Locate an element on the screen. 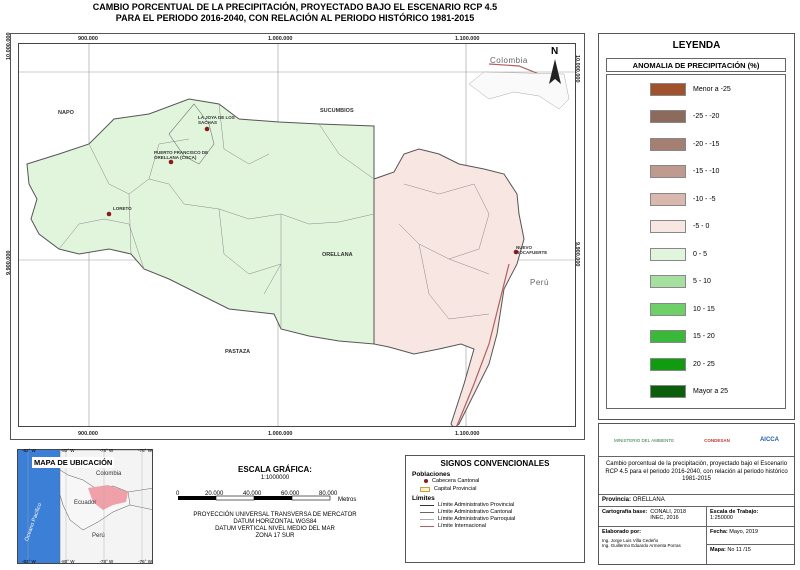 The height and width of the screenshot is (570, 800). region-pink is located at coordinates (449, 287).